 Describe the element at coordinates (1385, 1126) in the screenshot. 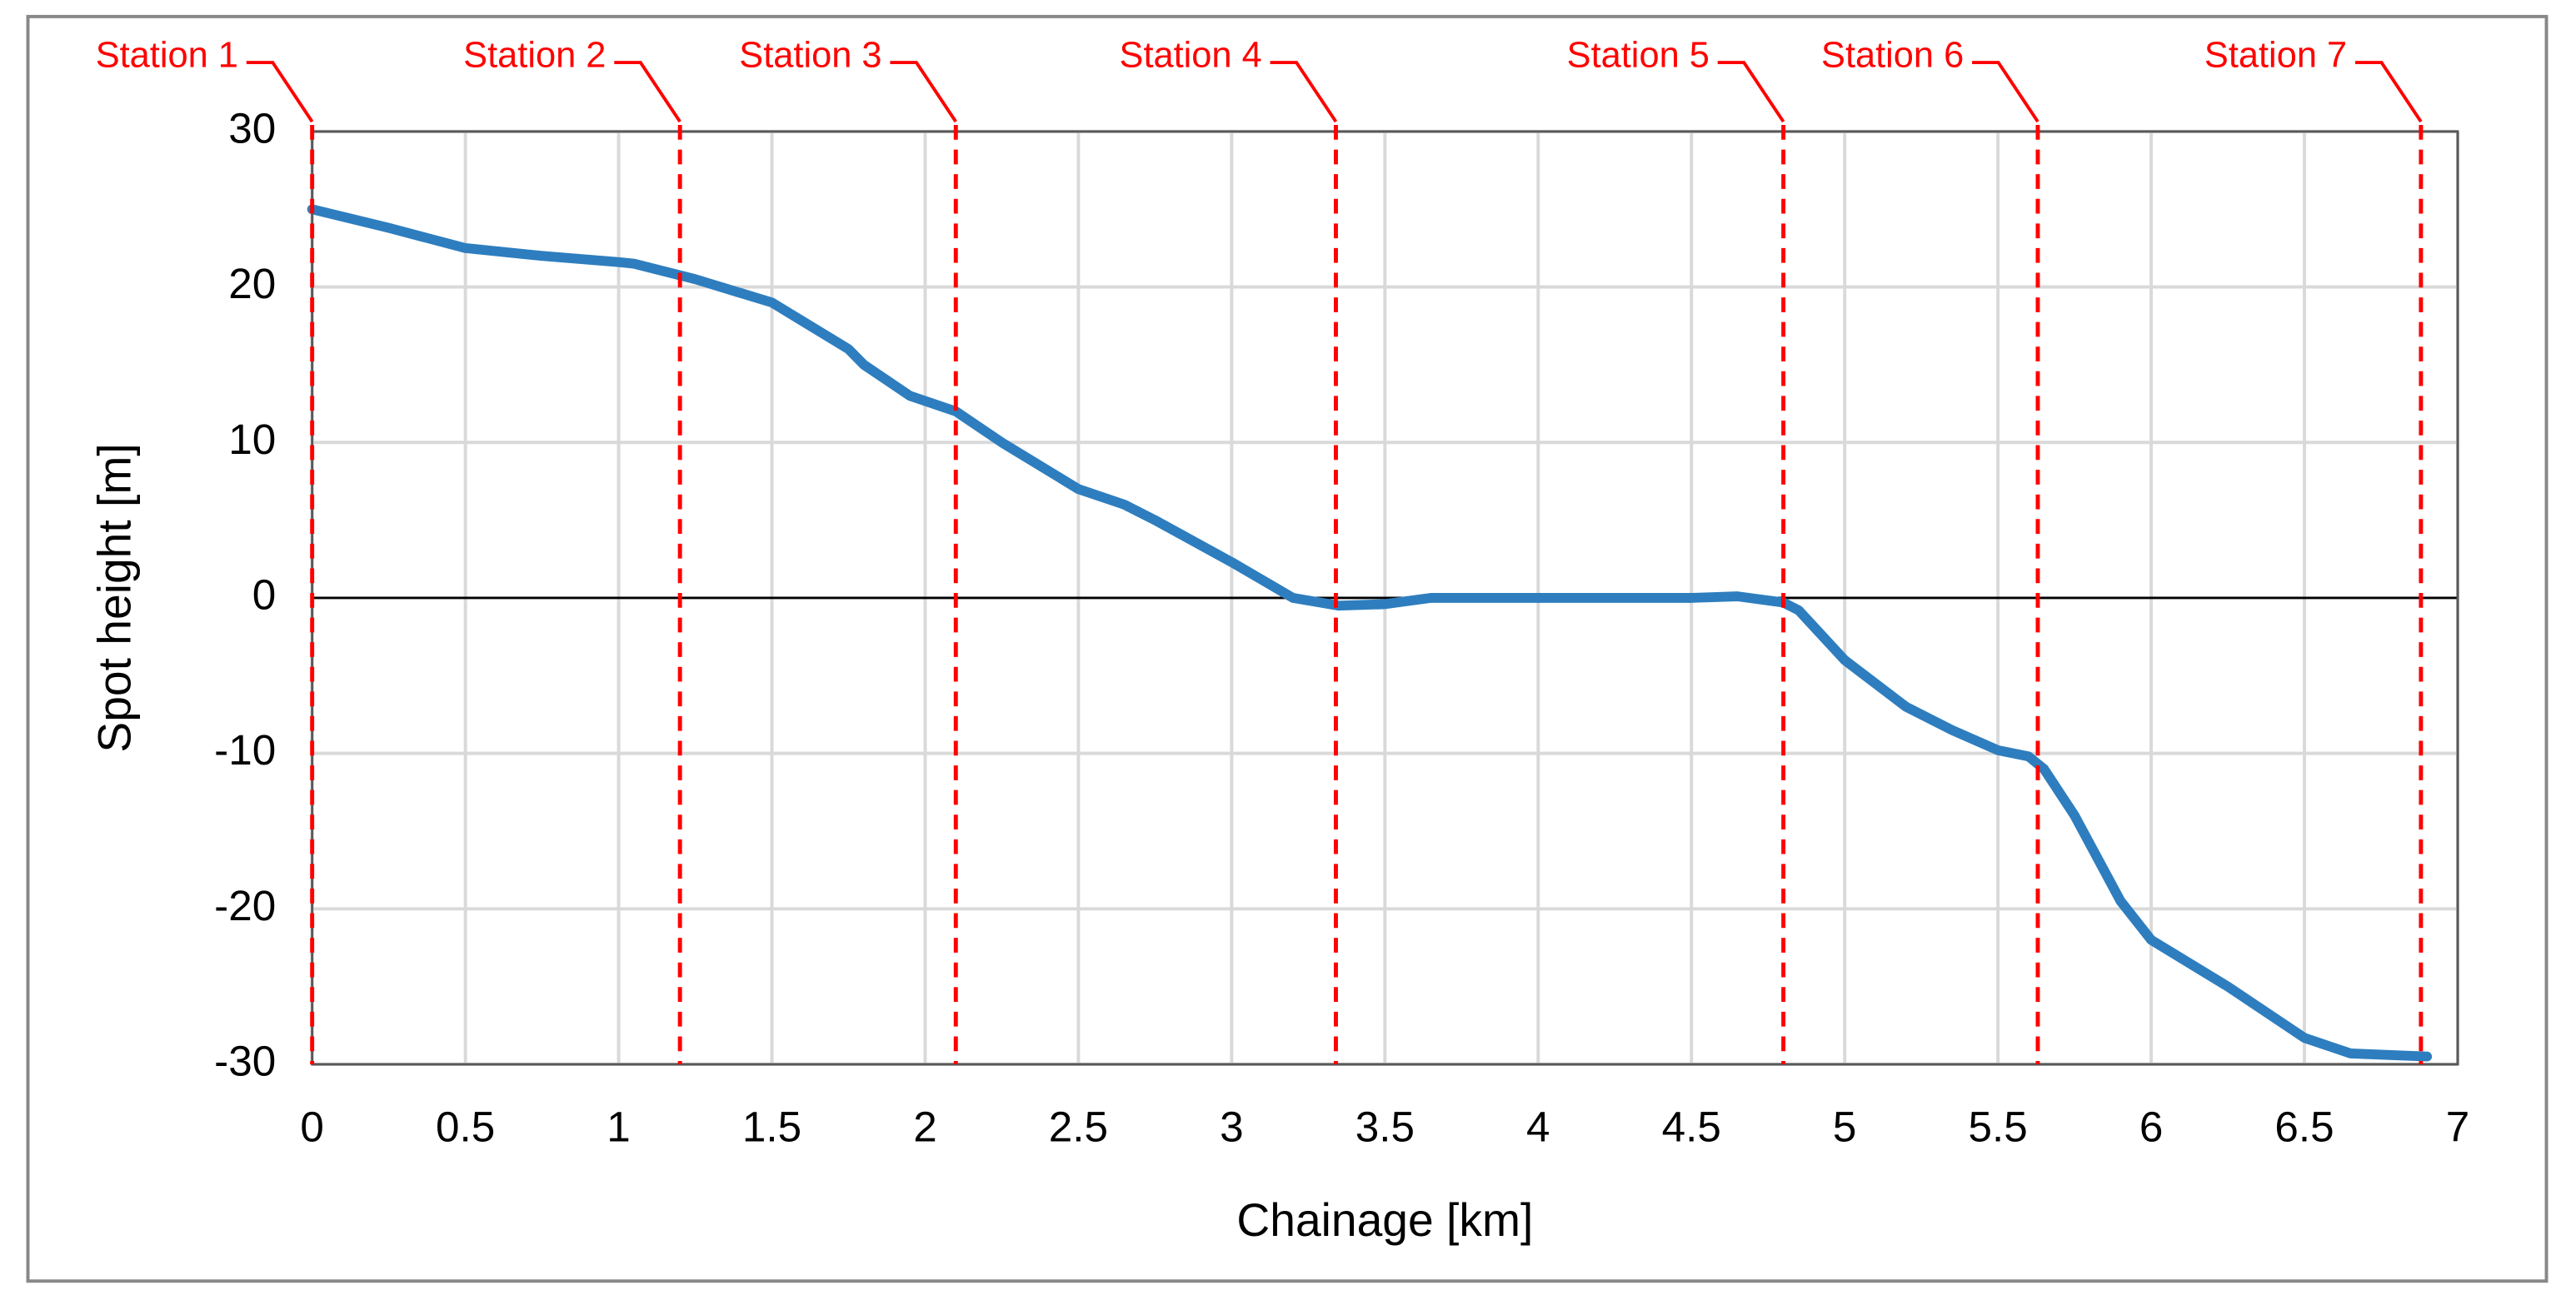

I see `x-tick-label: 3.5` at that location.